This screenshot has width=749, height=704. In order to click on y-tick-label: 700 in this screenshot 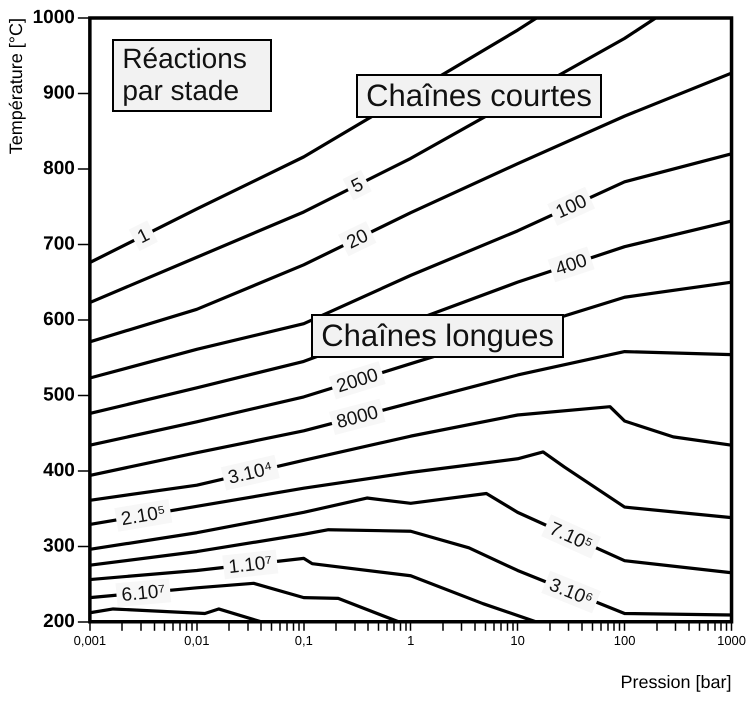, I will do `click(59, 244)`.